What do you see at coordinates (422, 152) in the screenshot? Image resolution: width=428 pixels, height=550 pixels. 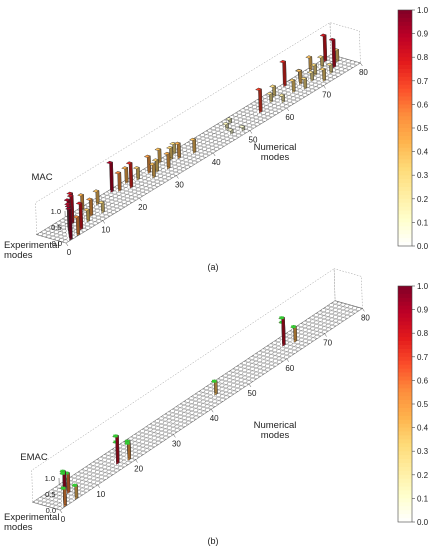 I see `colorbar-tick-label: 0.4` at bounding box center [422, 152].